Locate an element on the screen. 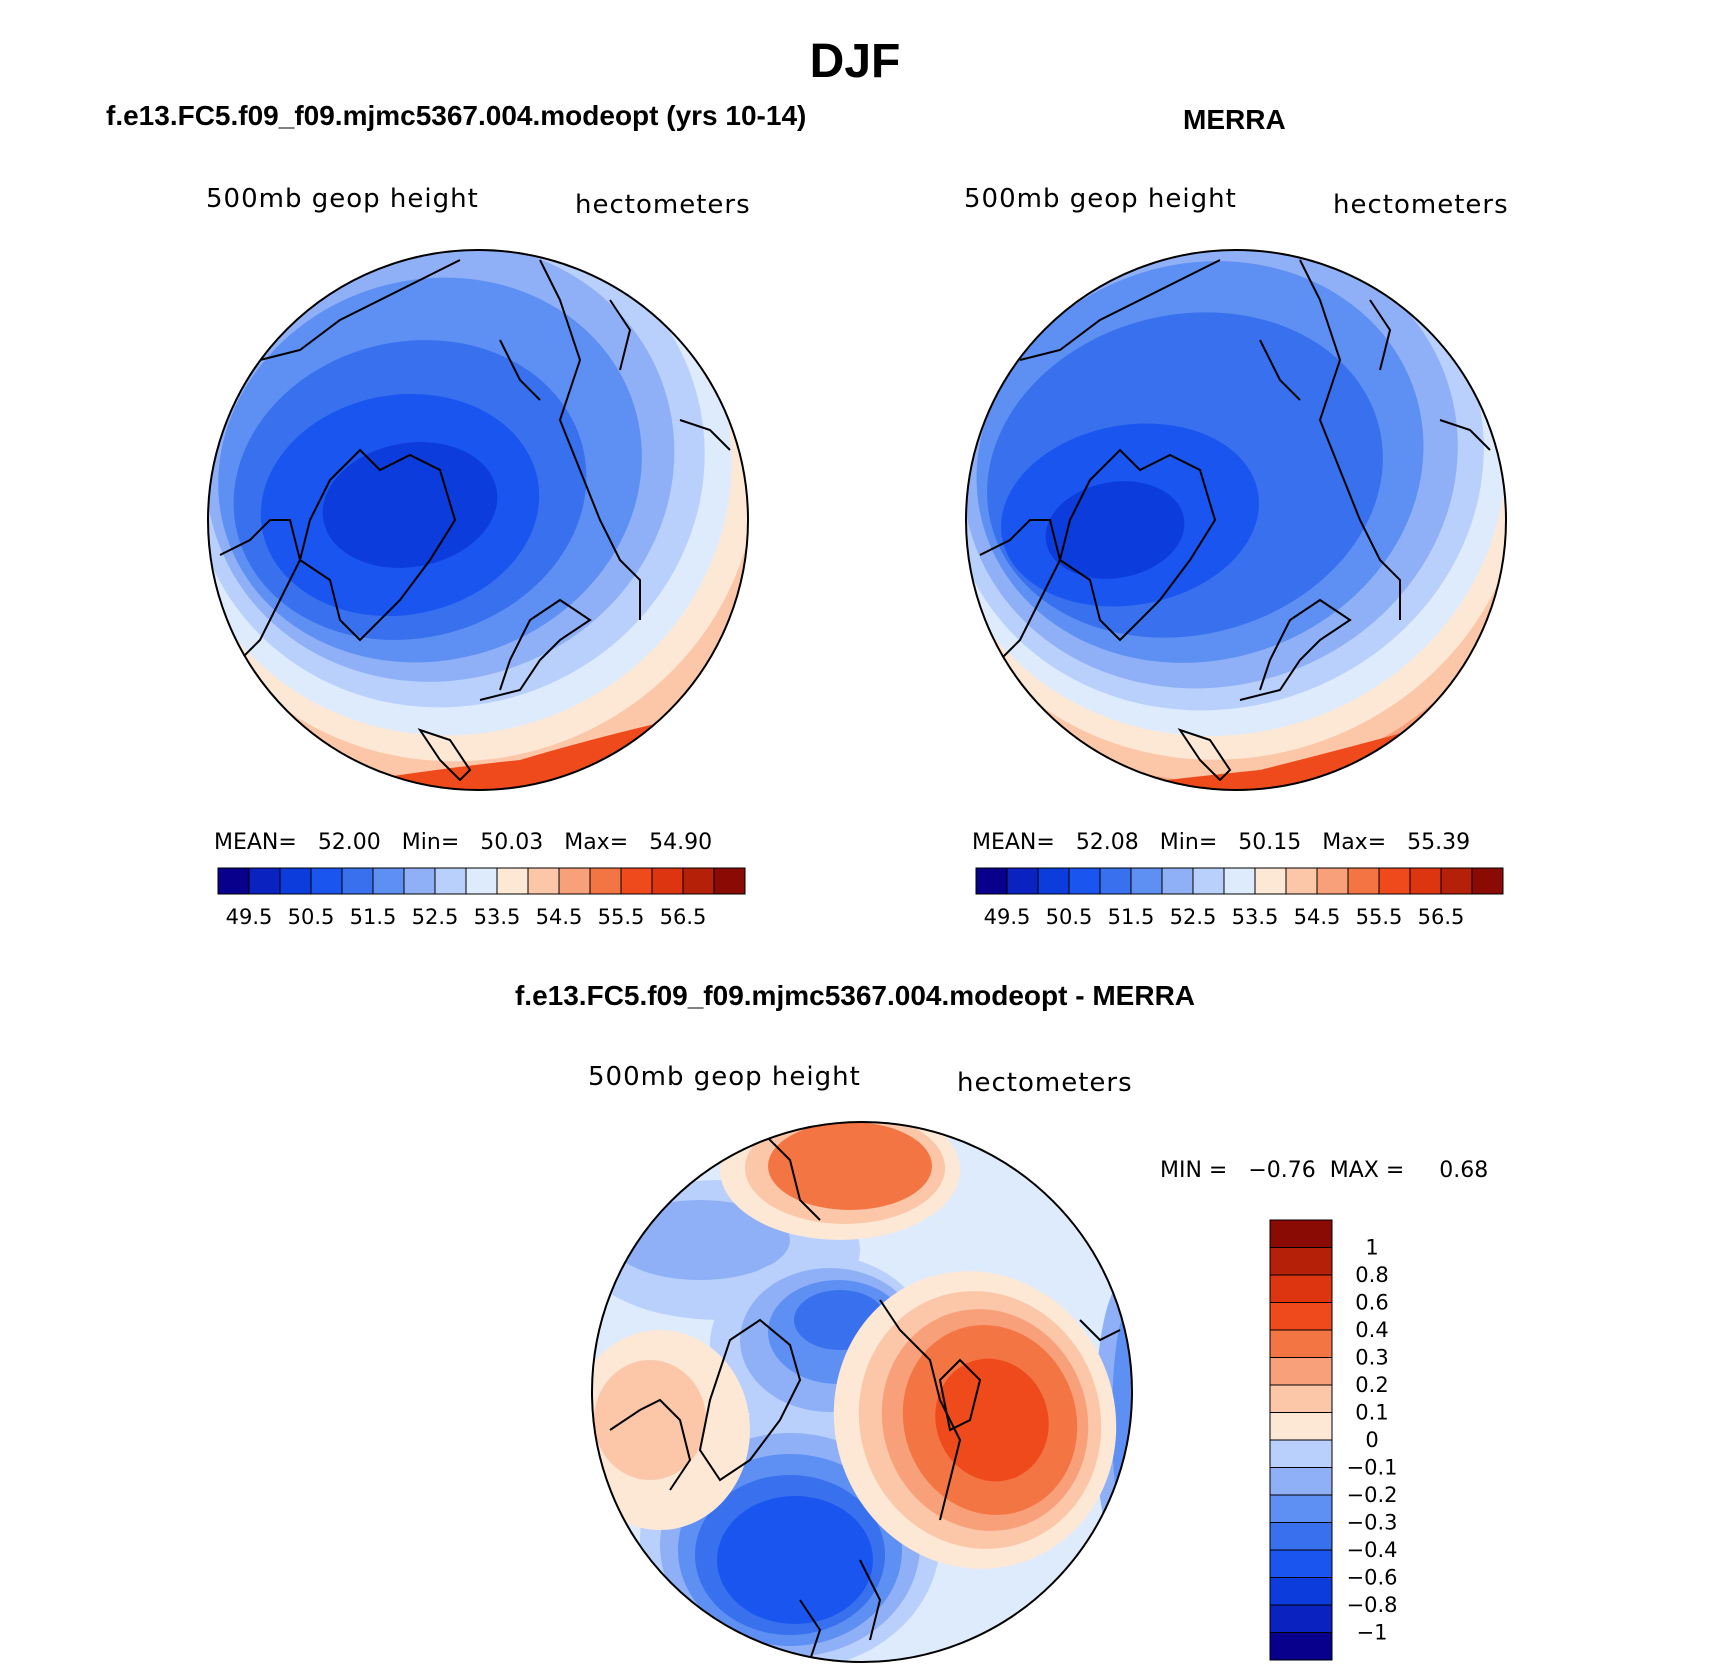 The height and width of the screenshot is (1664, 1710). panel-2-mean-label: MEAN= is located at coordinates (1013, 842).